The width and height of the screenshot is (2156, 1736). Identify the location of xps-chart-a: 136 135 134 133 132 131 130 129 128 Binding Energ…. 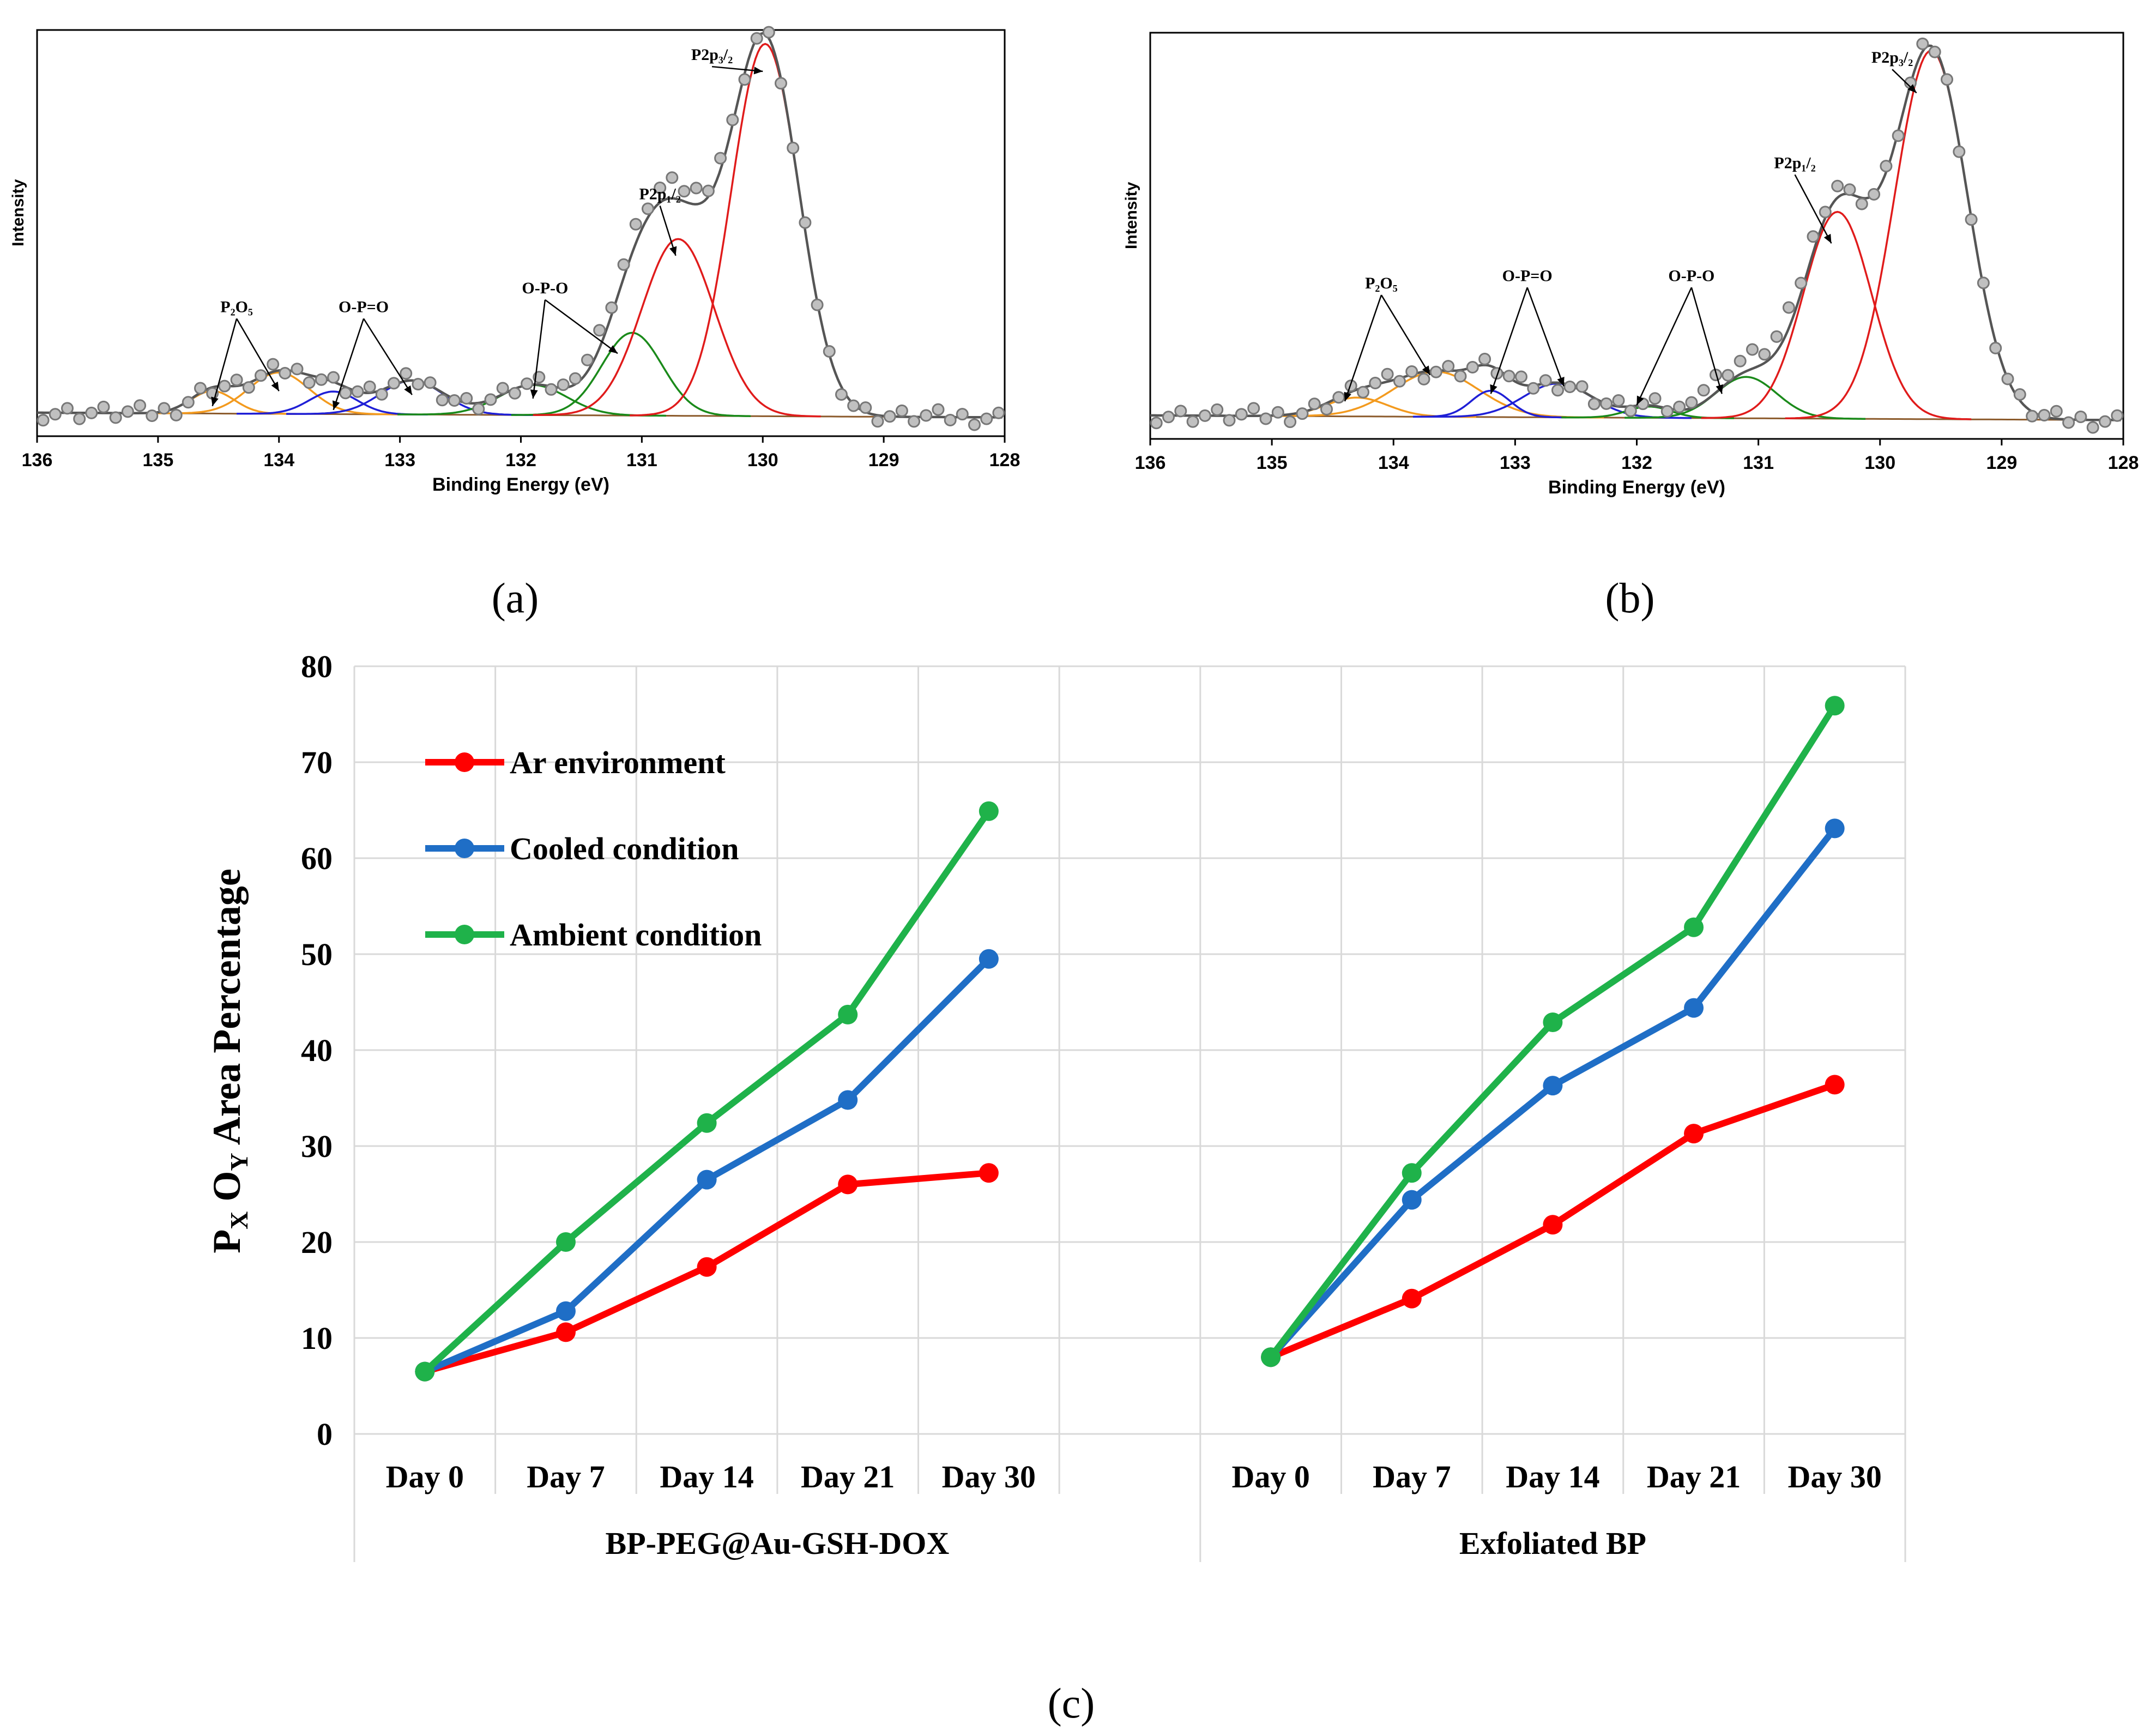
(515, 260).